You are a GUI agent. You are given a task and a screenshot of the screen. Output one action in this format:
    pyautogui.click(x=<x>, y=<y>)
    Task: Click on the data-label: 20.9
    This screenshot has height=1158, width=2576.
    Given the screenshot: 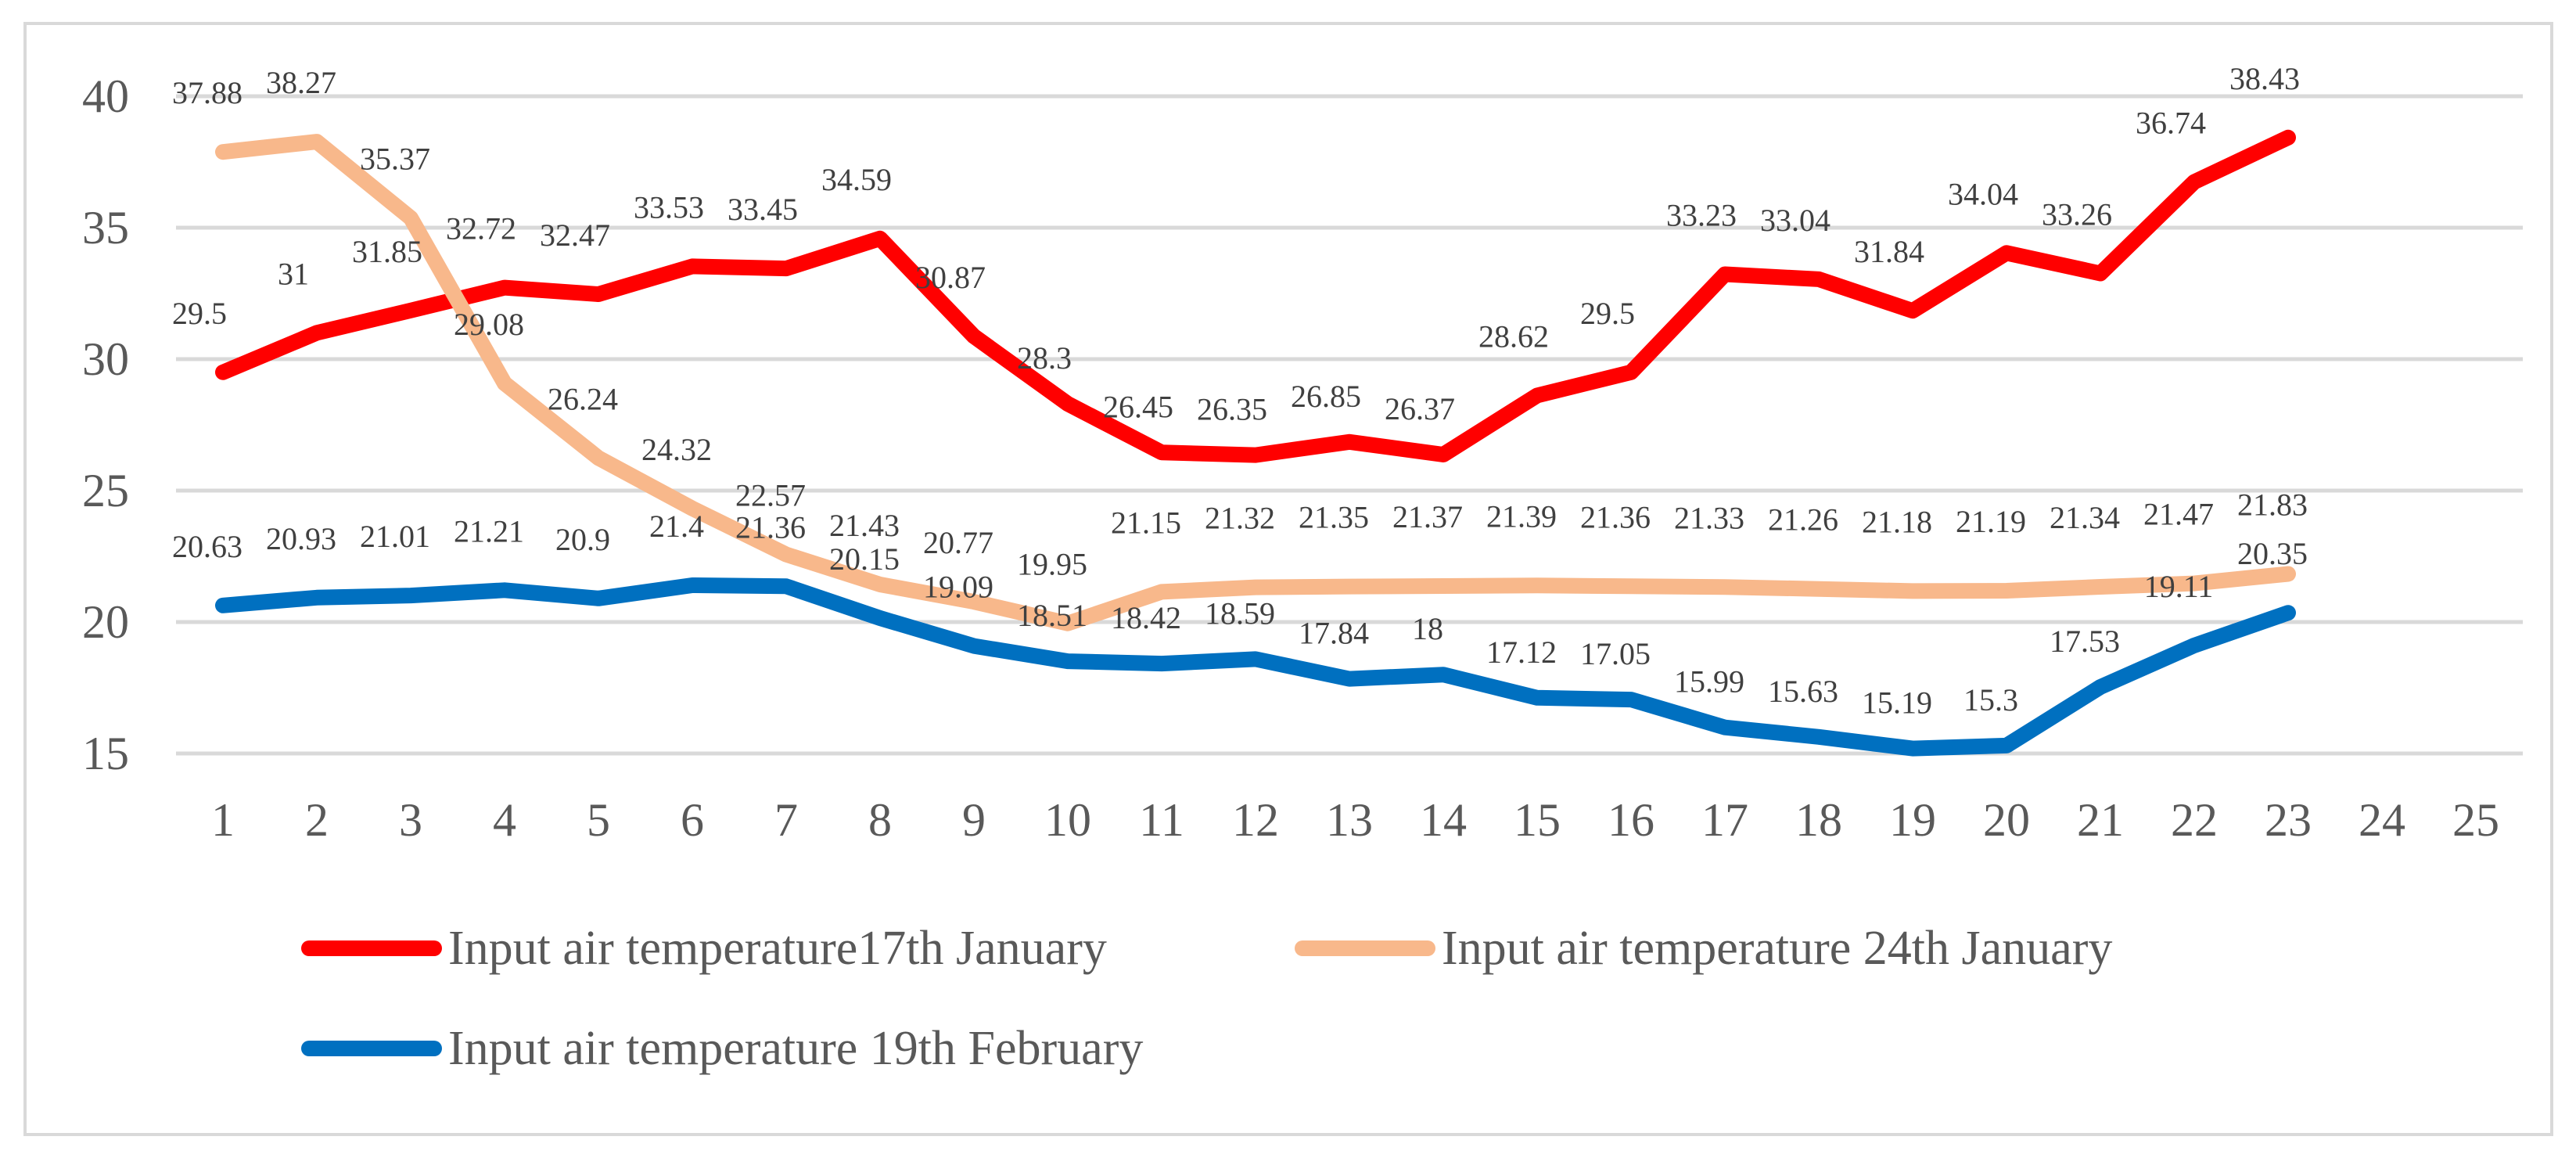 What is the action you would take?
    pyautogui.click(x=582, y=539)
    